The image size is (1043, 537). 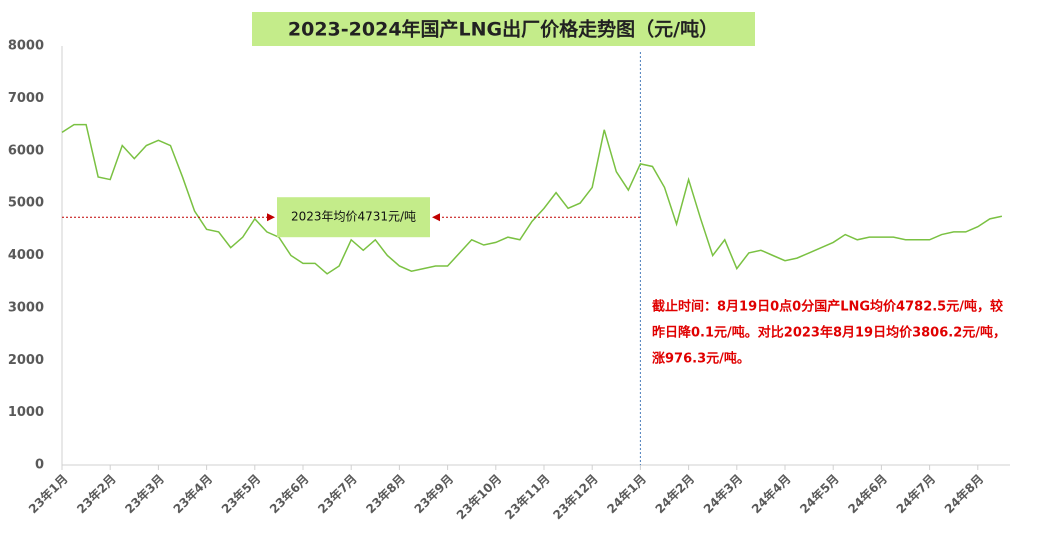 What do you see at coordinates (385, 493) in the screenshot?
I see `x-tick-label: 23年8月` at bounding box center [385, 493].